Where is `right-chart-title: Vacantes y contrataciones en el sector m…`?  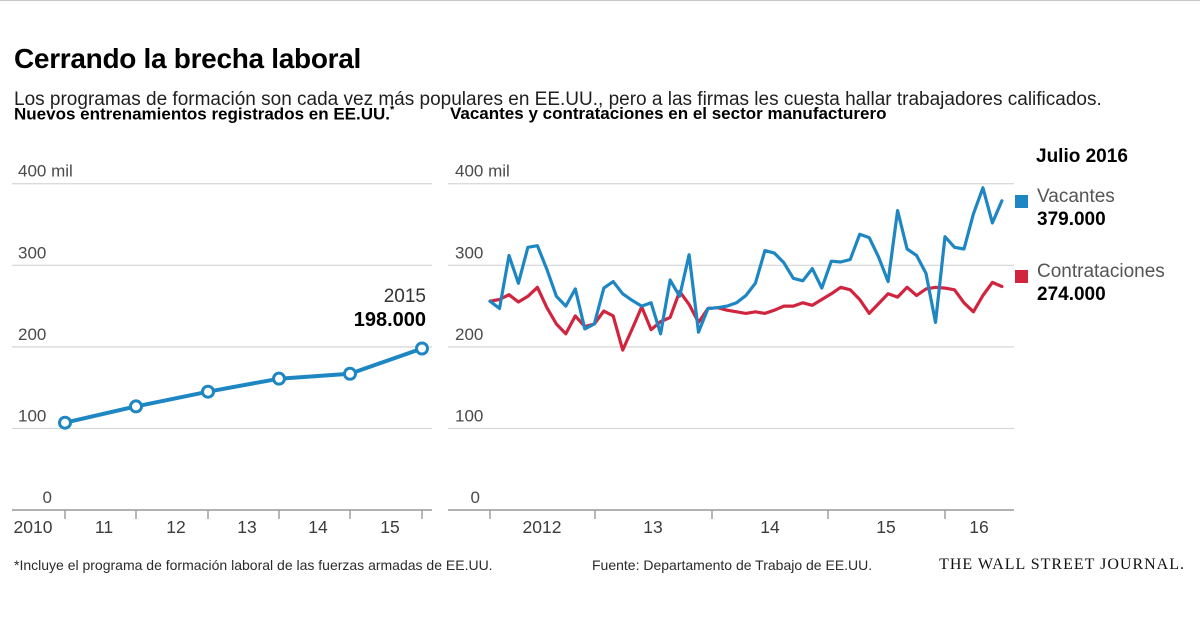 right-chart-title: Vacantes y contrataciones en el sector m… is located at coordinates (668, 113).